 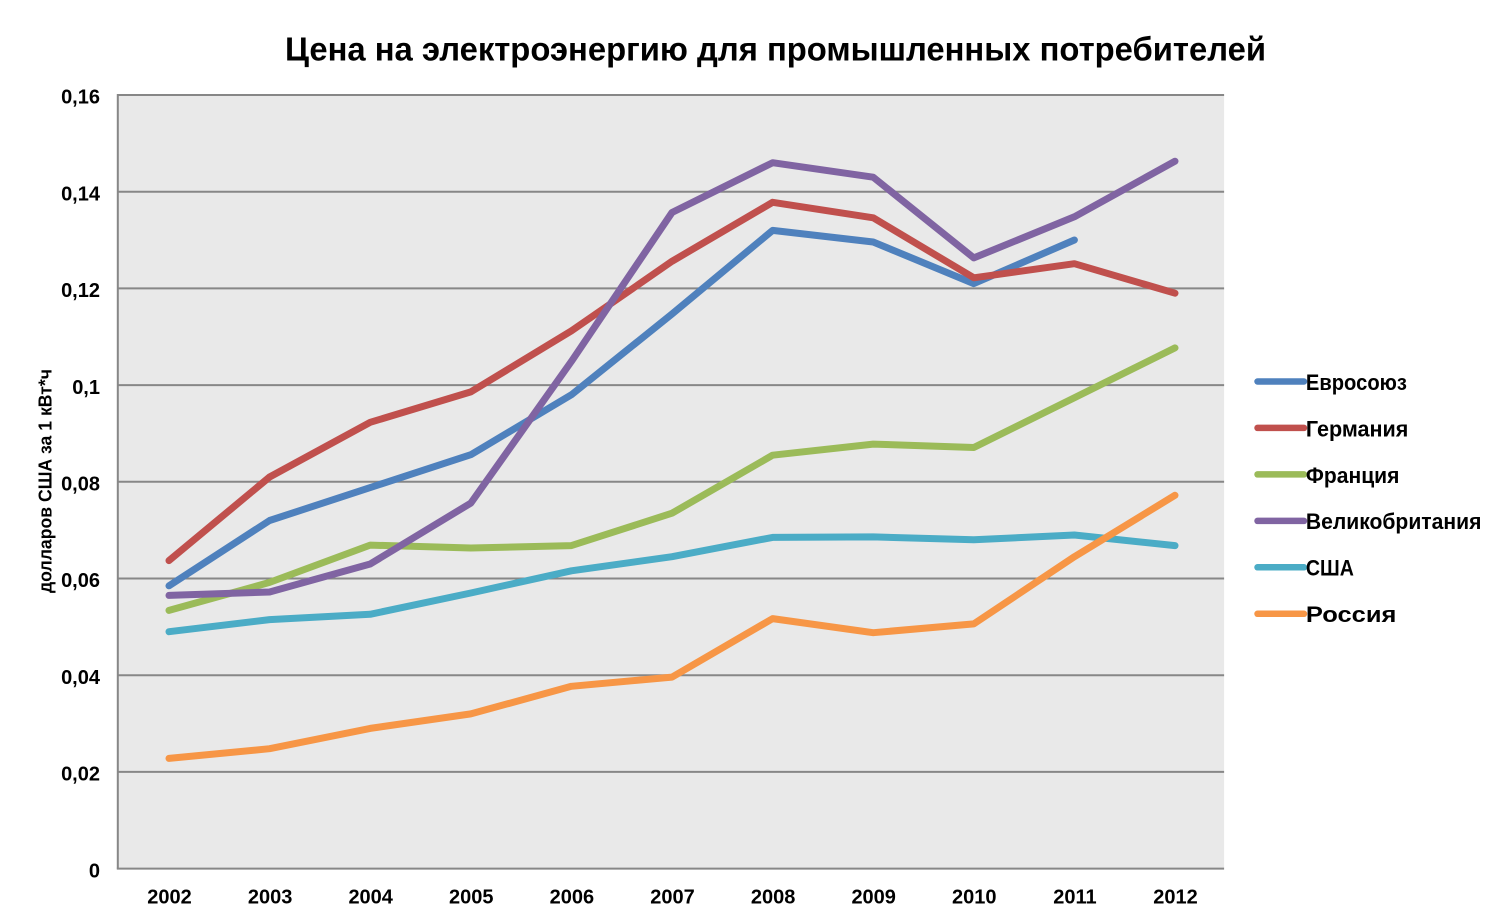 I want to click on svg-text: 0,1, so click(x=86, y=388).